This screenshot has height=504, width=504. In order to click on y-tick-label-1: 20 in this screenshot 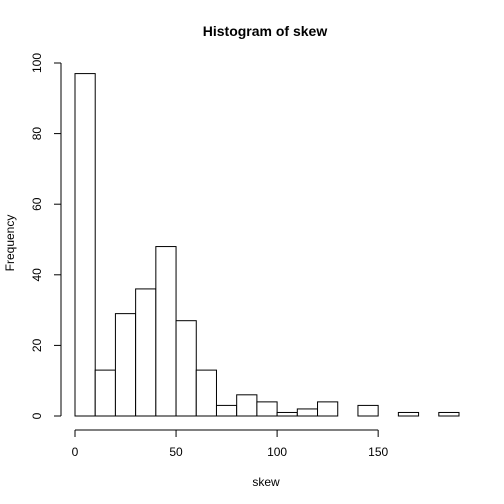, I will do `click(37, 345)`.